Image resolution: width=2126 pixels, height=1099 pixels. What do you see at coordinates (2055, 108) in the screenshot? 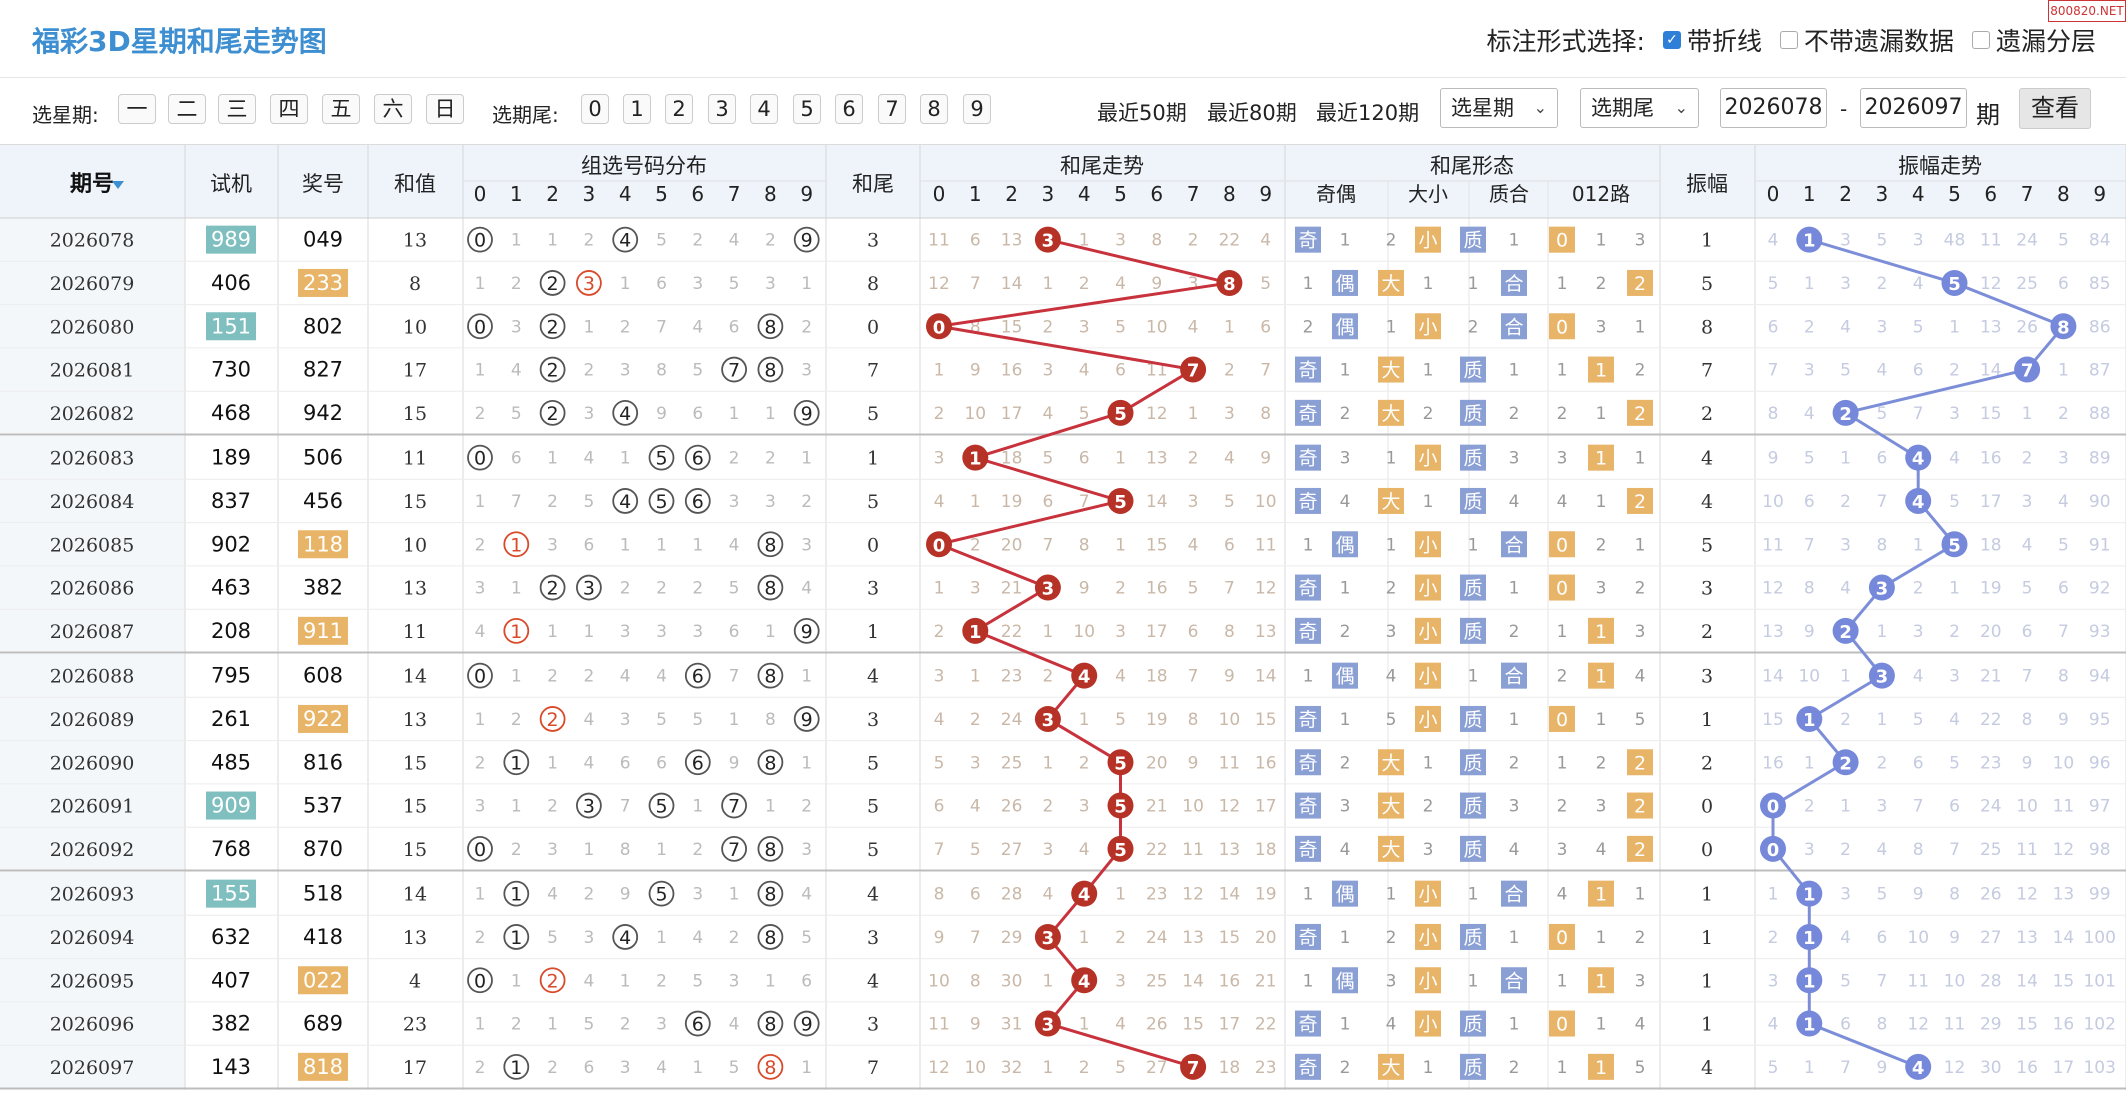
I see `query-button: 查看` at bounding box center [2055, 108].